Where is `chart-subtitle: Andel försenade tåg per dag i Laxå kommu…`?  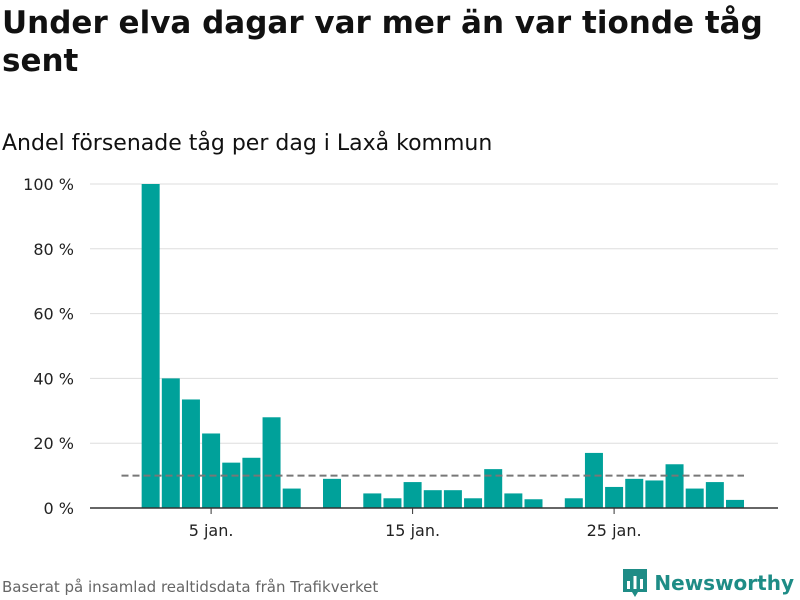 chart-subtitle: Andel försenade tåg per dag i Laxå kommu… is located at coordinates (247, 143).